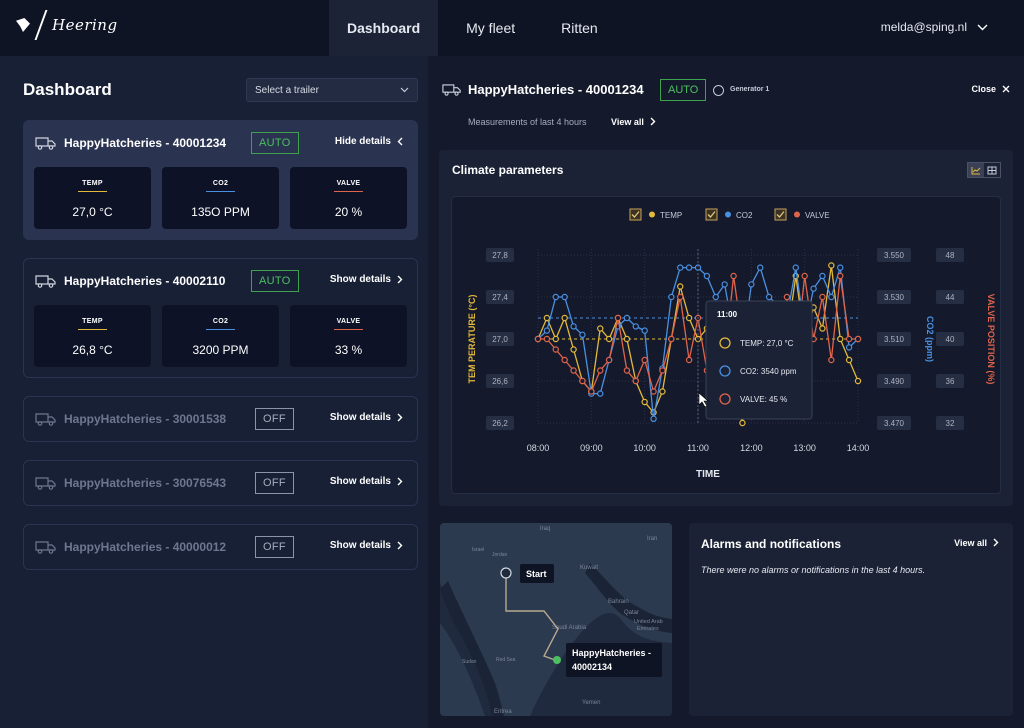 The image size is (1024, 728). What do you see at coordinates (698, 448) in the screenshot?
I see `x-tick-label: 11:00` at bounding box center [698, 448].